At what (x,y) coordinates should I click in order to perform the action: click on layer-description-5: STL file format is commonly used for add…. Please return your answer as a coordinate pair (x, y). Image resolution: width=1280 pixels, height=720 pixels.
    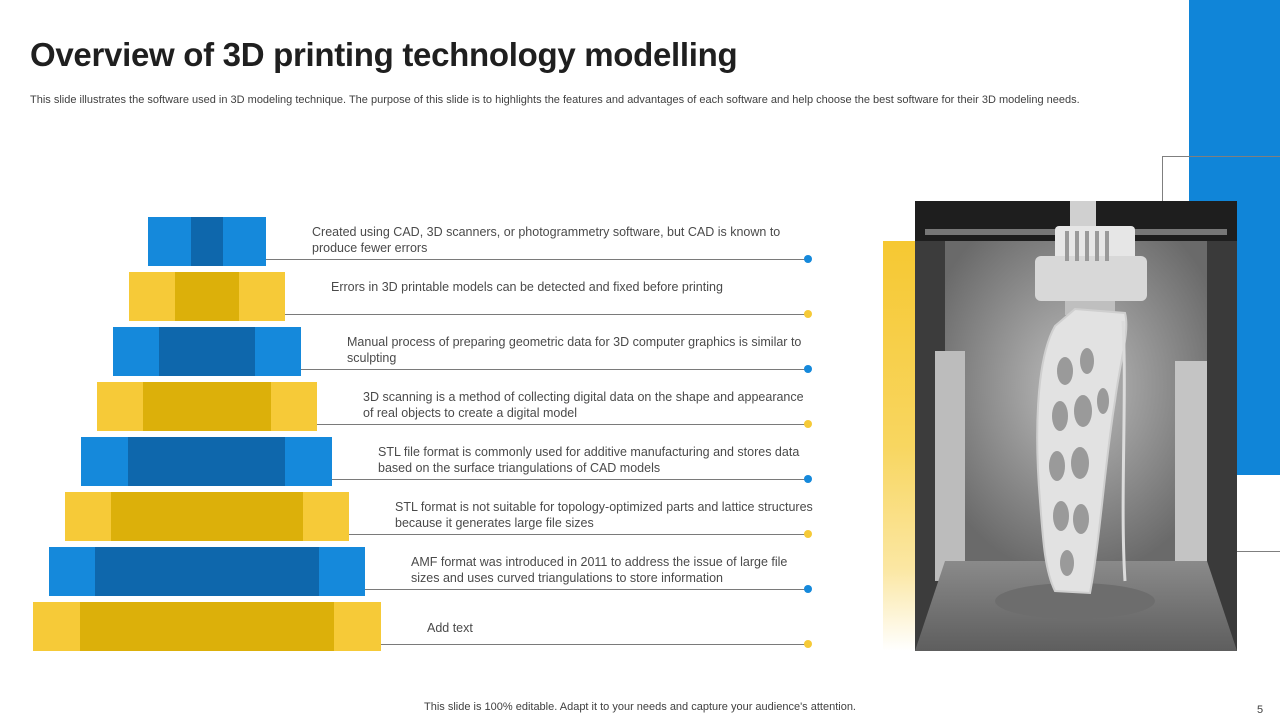
    Looking at the image, I should click on (589, 460).